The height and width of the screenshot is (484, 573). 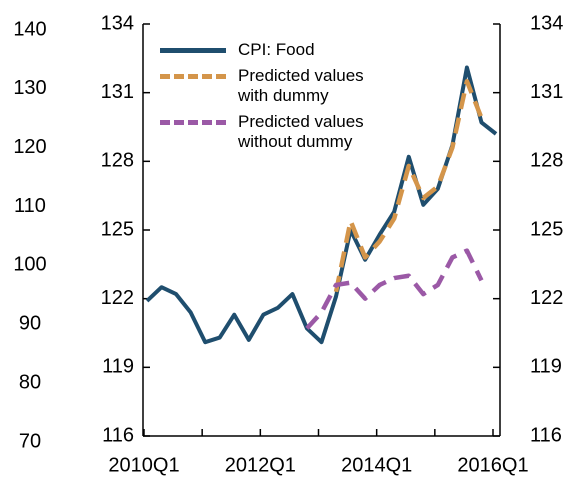 What do you see at coordinates (29, 265) in the screenshot?
I see `y3-tick-label: 100` at bounding box center [29, 265].